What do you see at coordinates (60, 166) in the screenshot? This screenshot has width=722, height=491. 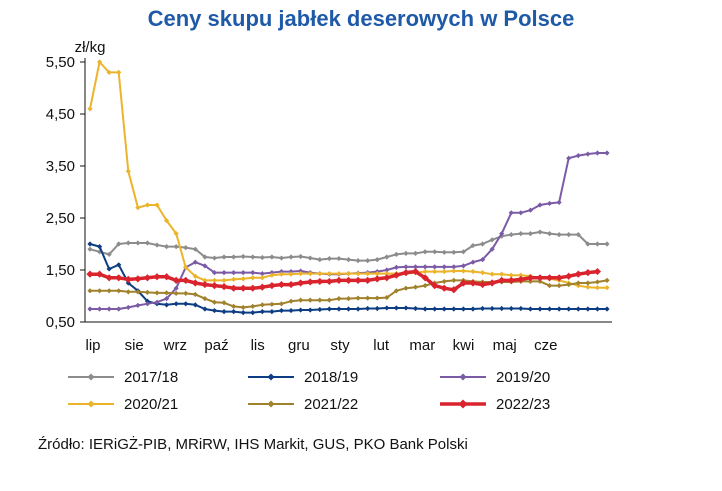 I see `y-tick-label: 3,50` at bounding box center [60, 166].